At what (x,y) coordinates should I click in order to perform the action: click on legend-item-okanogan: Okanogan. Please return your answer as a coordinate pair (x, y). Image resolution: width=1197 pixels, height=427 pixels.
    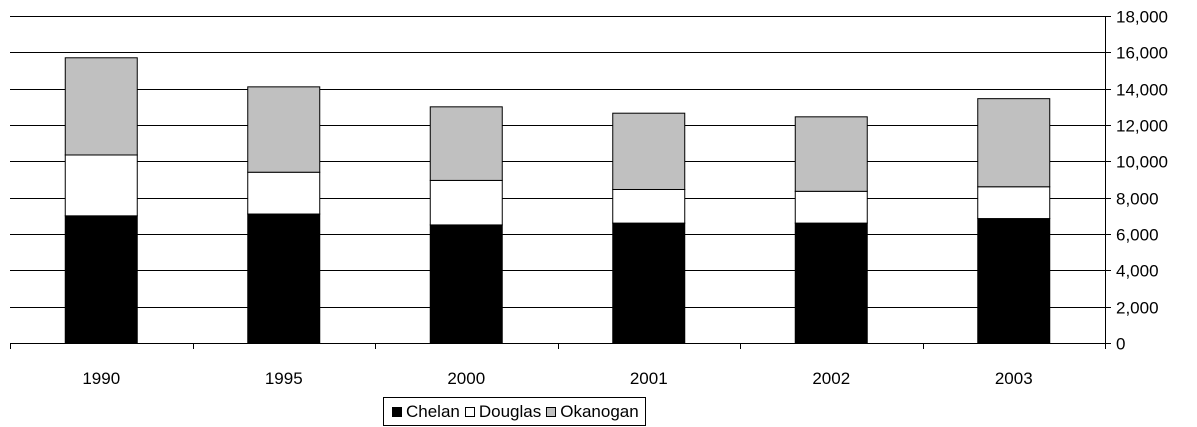
    Looking at the image, I should click on (592, 411).